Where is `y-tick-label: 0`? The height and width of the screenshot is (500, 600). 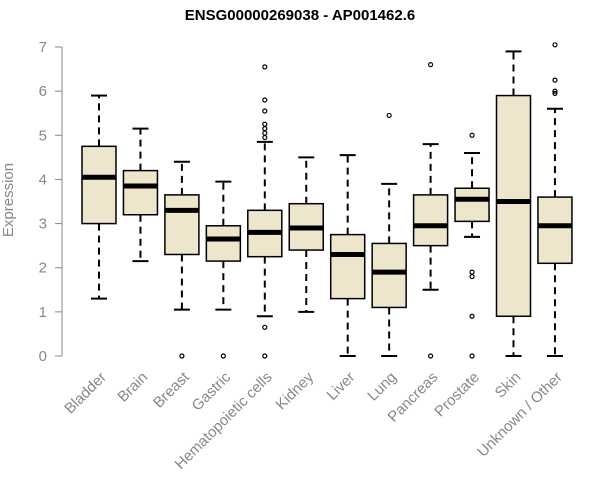
y-tick-label: 0 is located at coordinates (43, 356).